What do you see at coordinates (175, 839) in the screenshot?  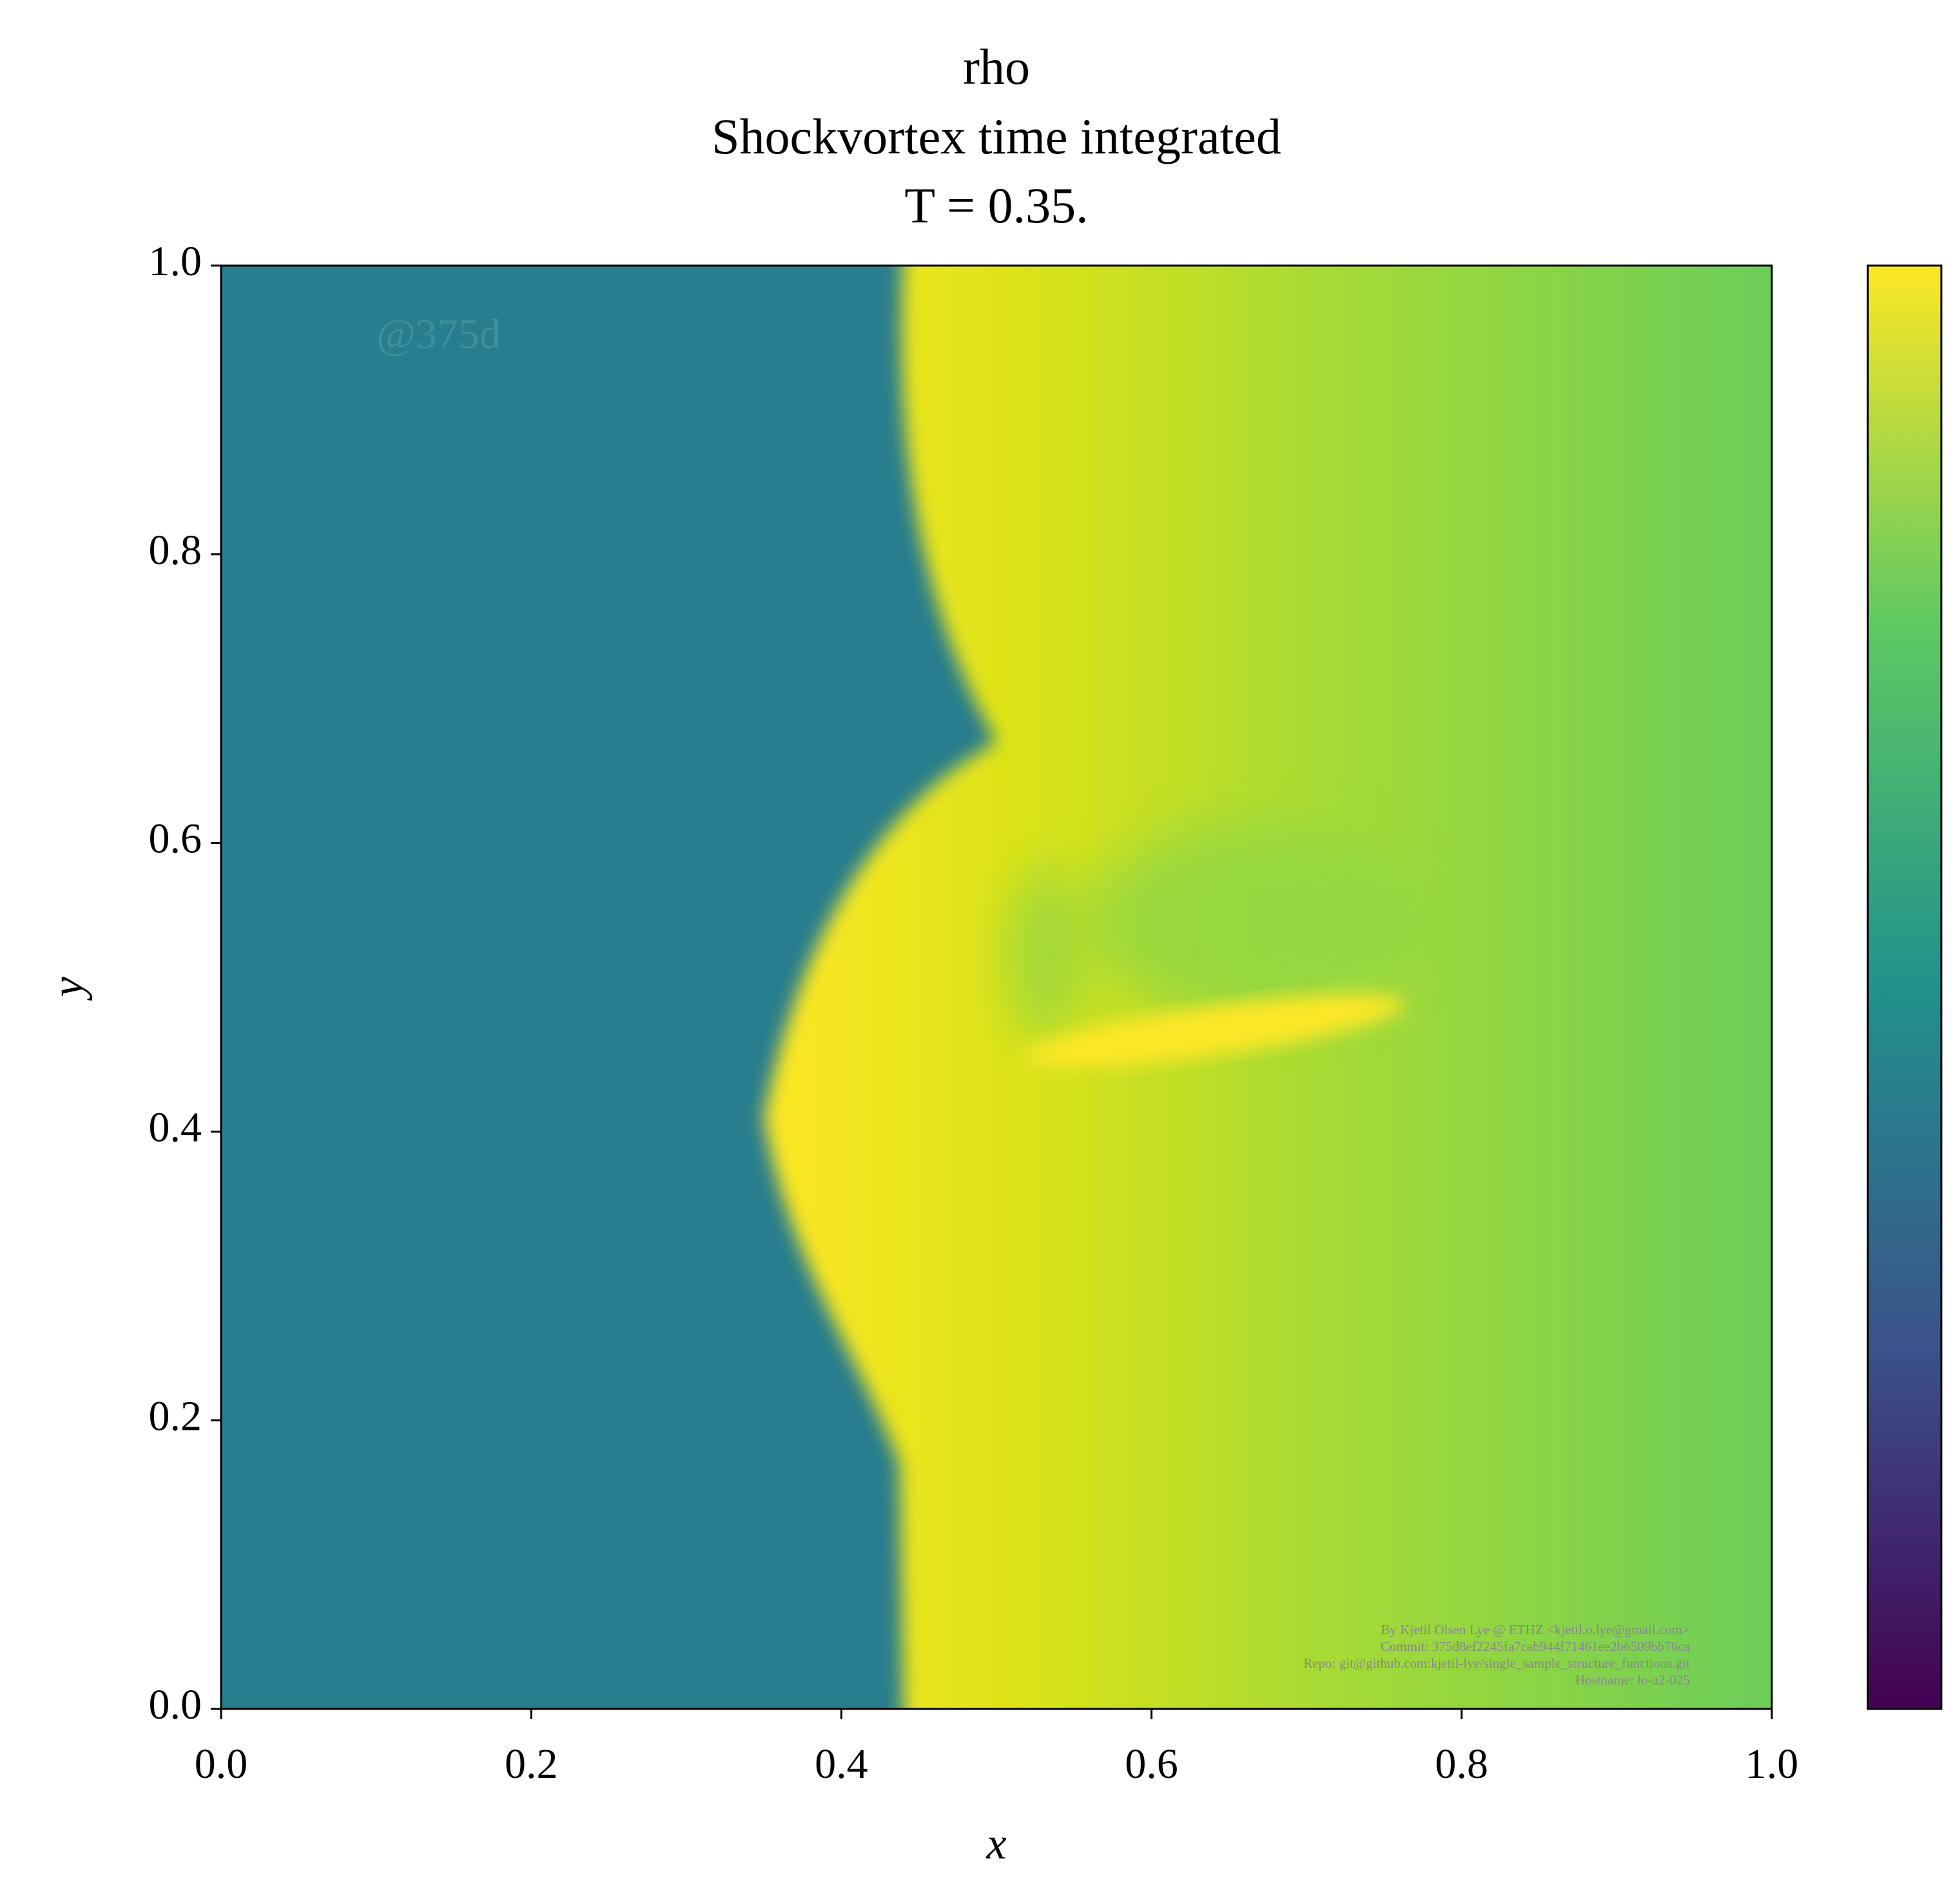 I see `y-tick-label: 0.6` at bounding box center [175, 839].